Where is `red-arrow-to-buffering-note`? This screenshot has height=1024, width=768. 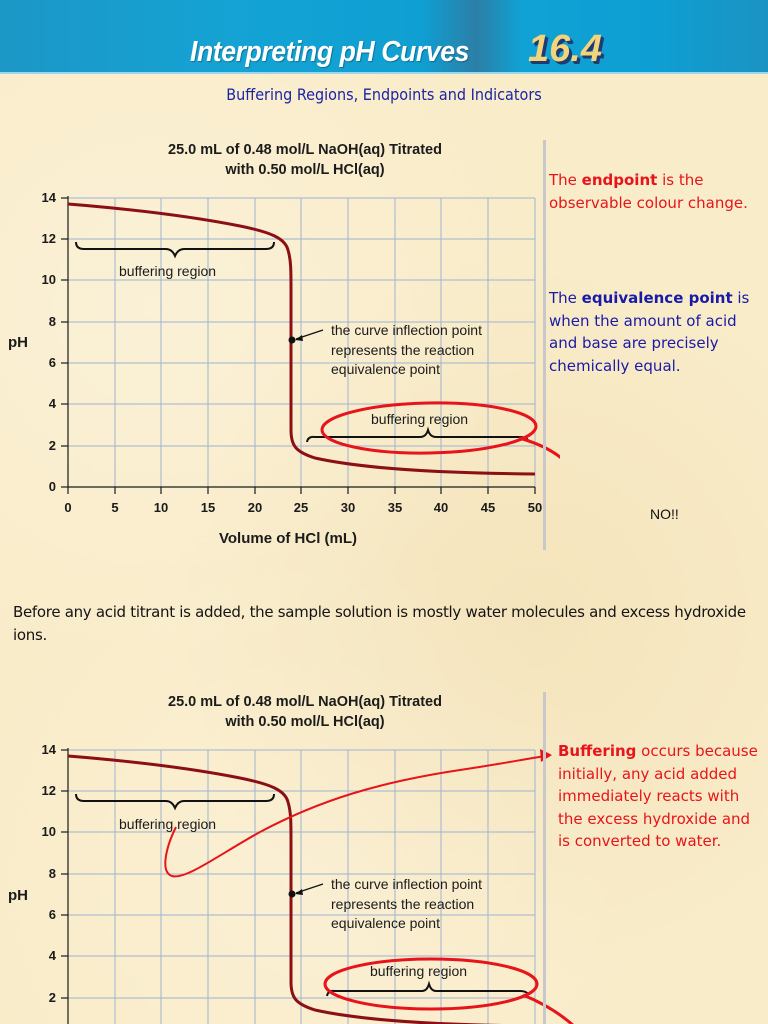
red-arrow-to-buffering-note is located at coordinates (355, 816).